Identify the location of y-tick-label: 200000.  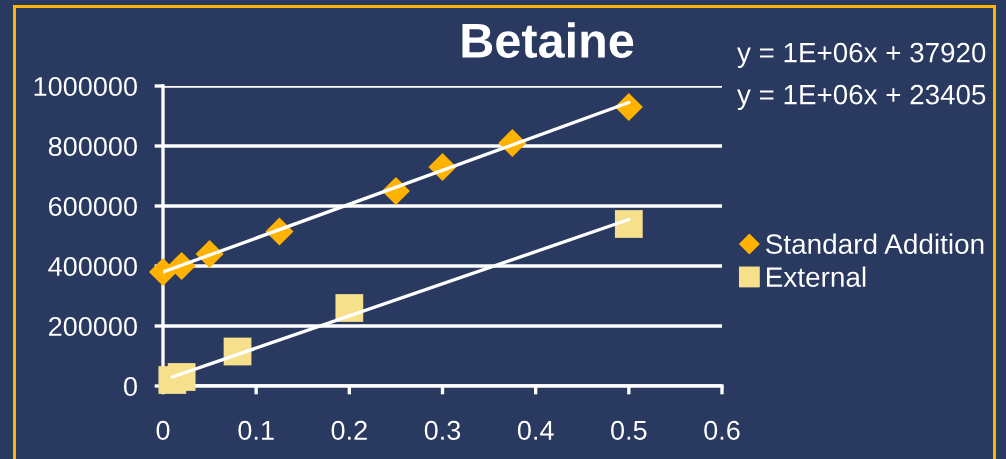
(93, 326).